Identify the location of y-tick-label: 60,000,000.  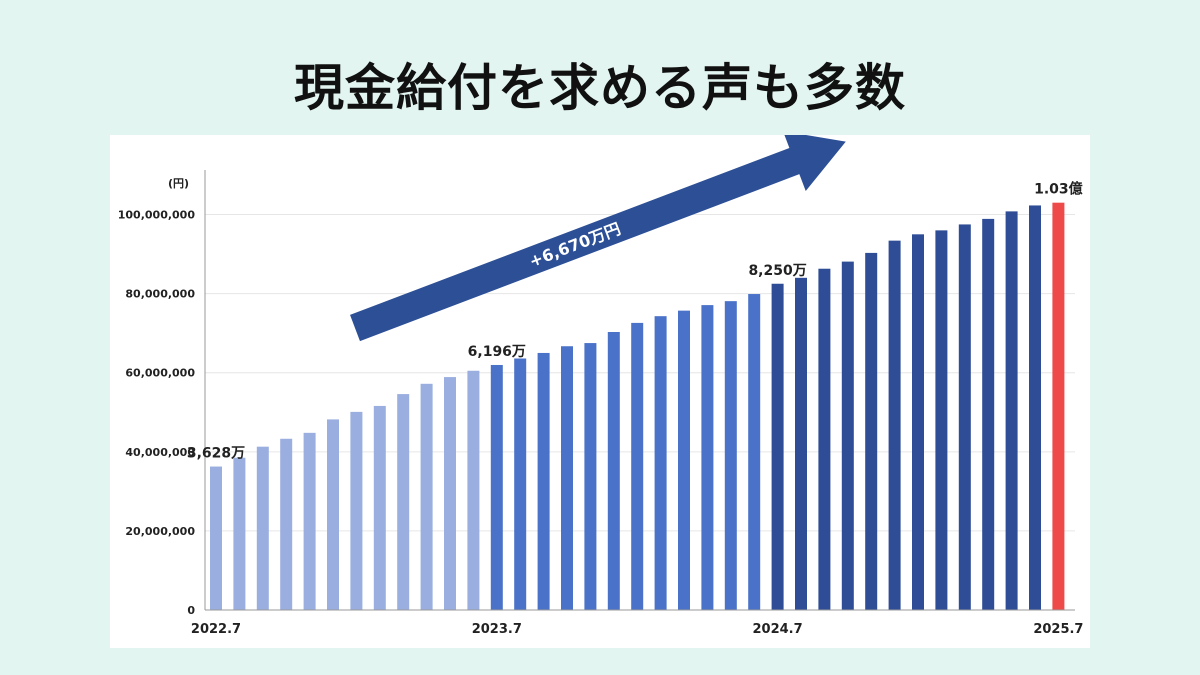
(160, 373).